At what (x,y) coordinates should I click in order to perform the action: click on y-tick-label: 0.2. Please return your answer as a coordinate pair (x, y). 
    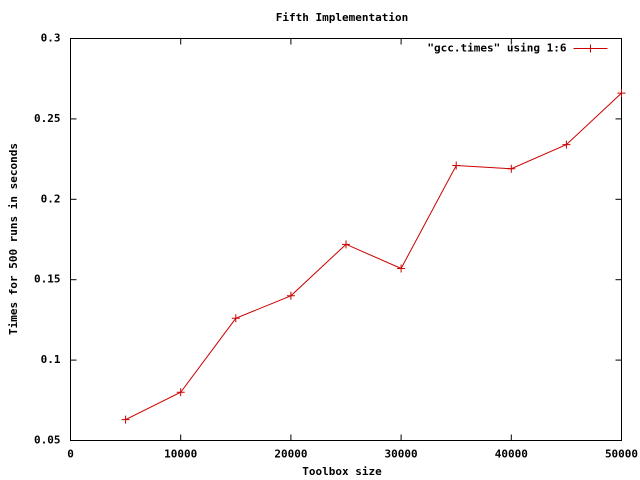
    Looking at the image, I should click on (51, 198).